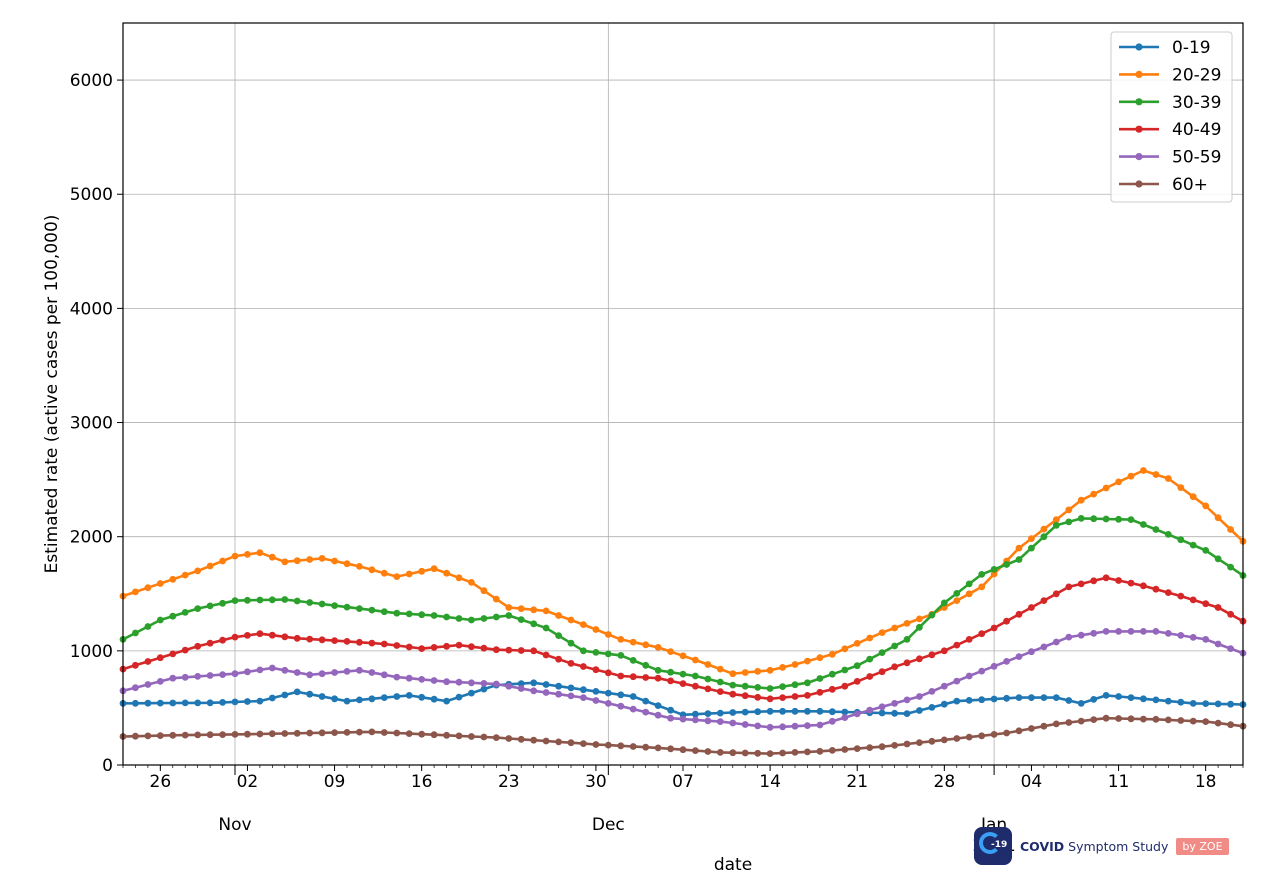  Describe the element at coordinates (1139, 129) in the screenshot. I see `legend-swatch-marker` at that location.